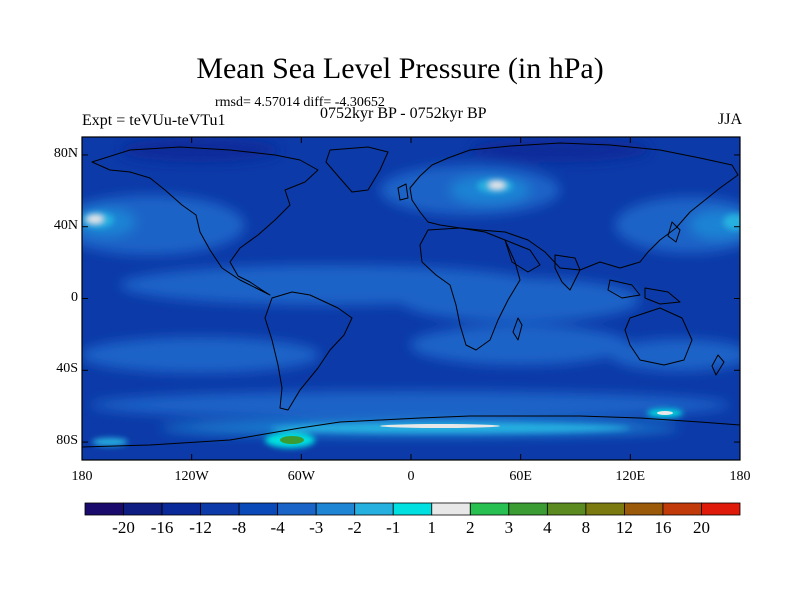  Describe the element at coordinates (403, 113) in the screenshot. I see `period-label: 0752kyr BP - 0752kyr BP` at that location.